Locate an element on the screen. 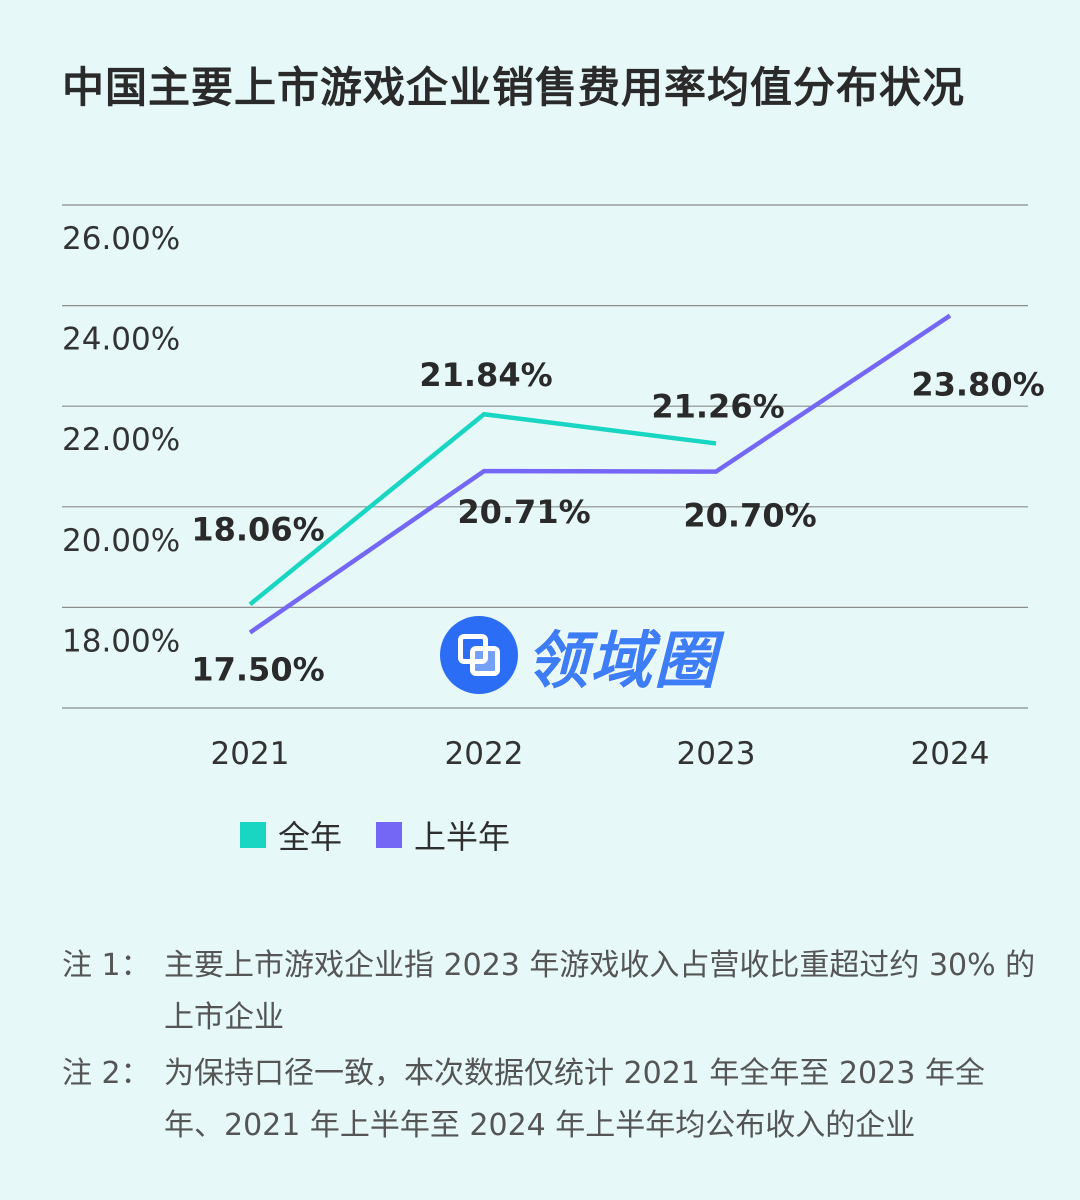 This screenshot has width=1080, height=1200. data-label: 23.80% is located at coordinates (977, 385).